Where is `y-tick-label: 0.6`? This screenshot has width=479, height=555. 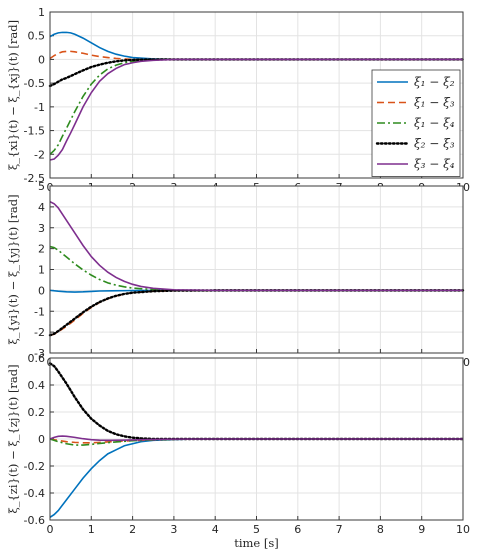
y-tick-label: 0.6 is located at coordinates (37, 358).